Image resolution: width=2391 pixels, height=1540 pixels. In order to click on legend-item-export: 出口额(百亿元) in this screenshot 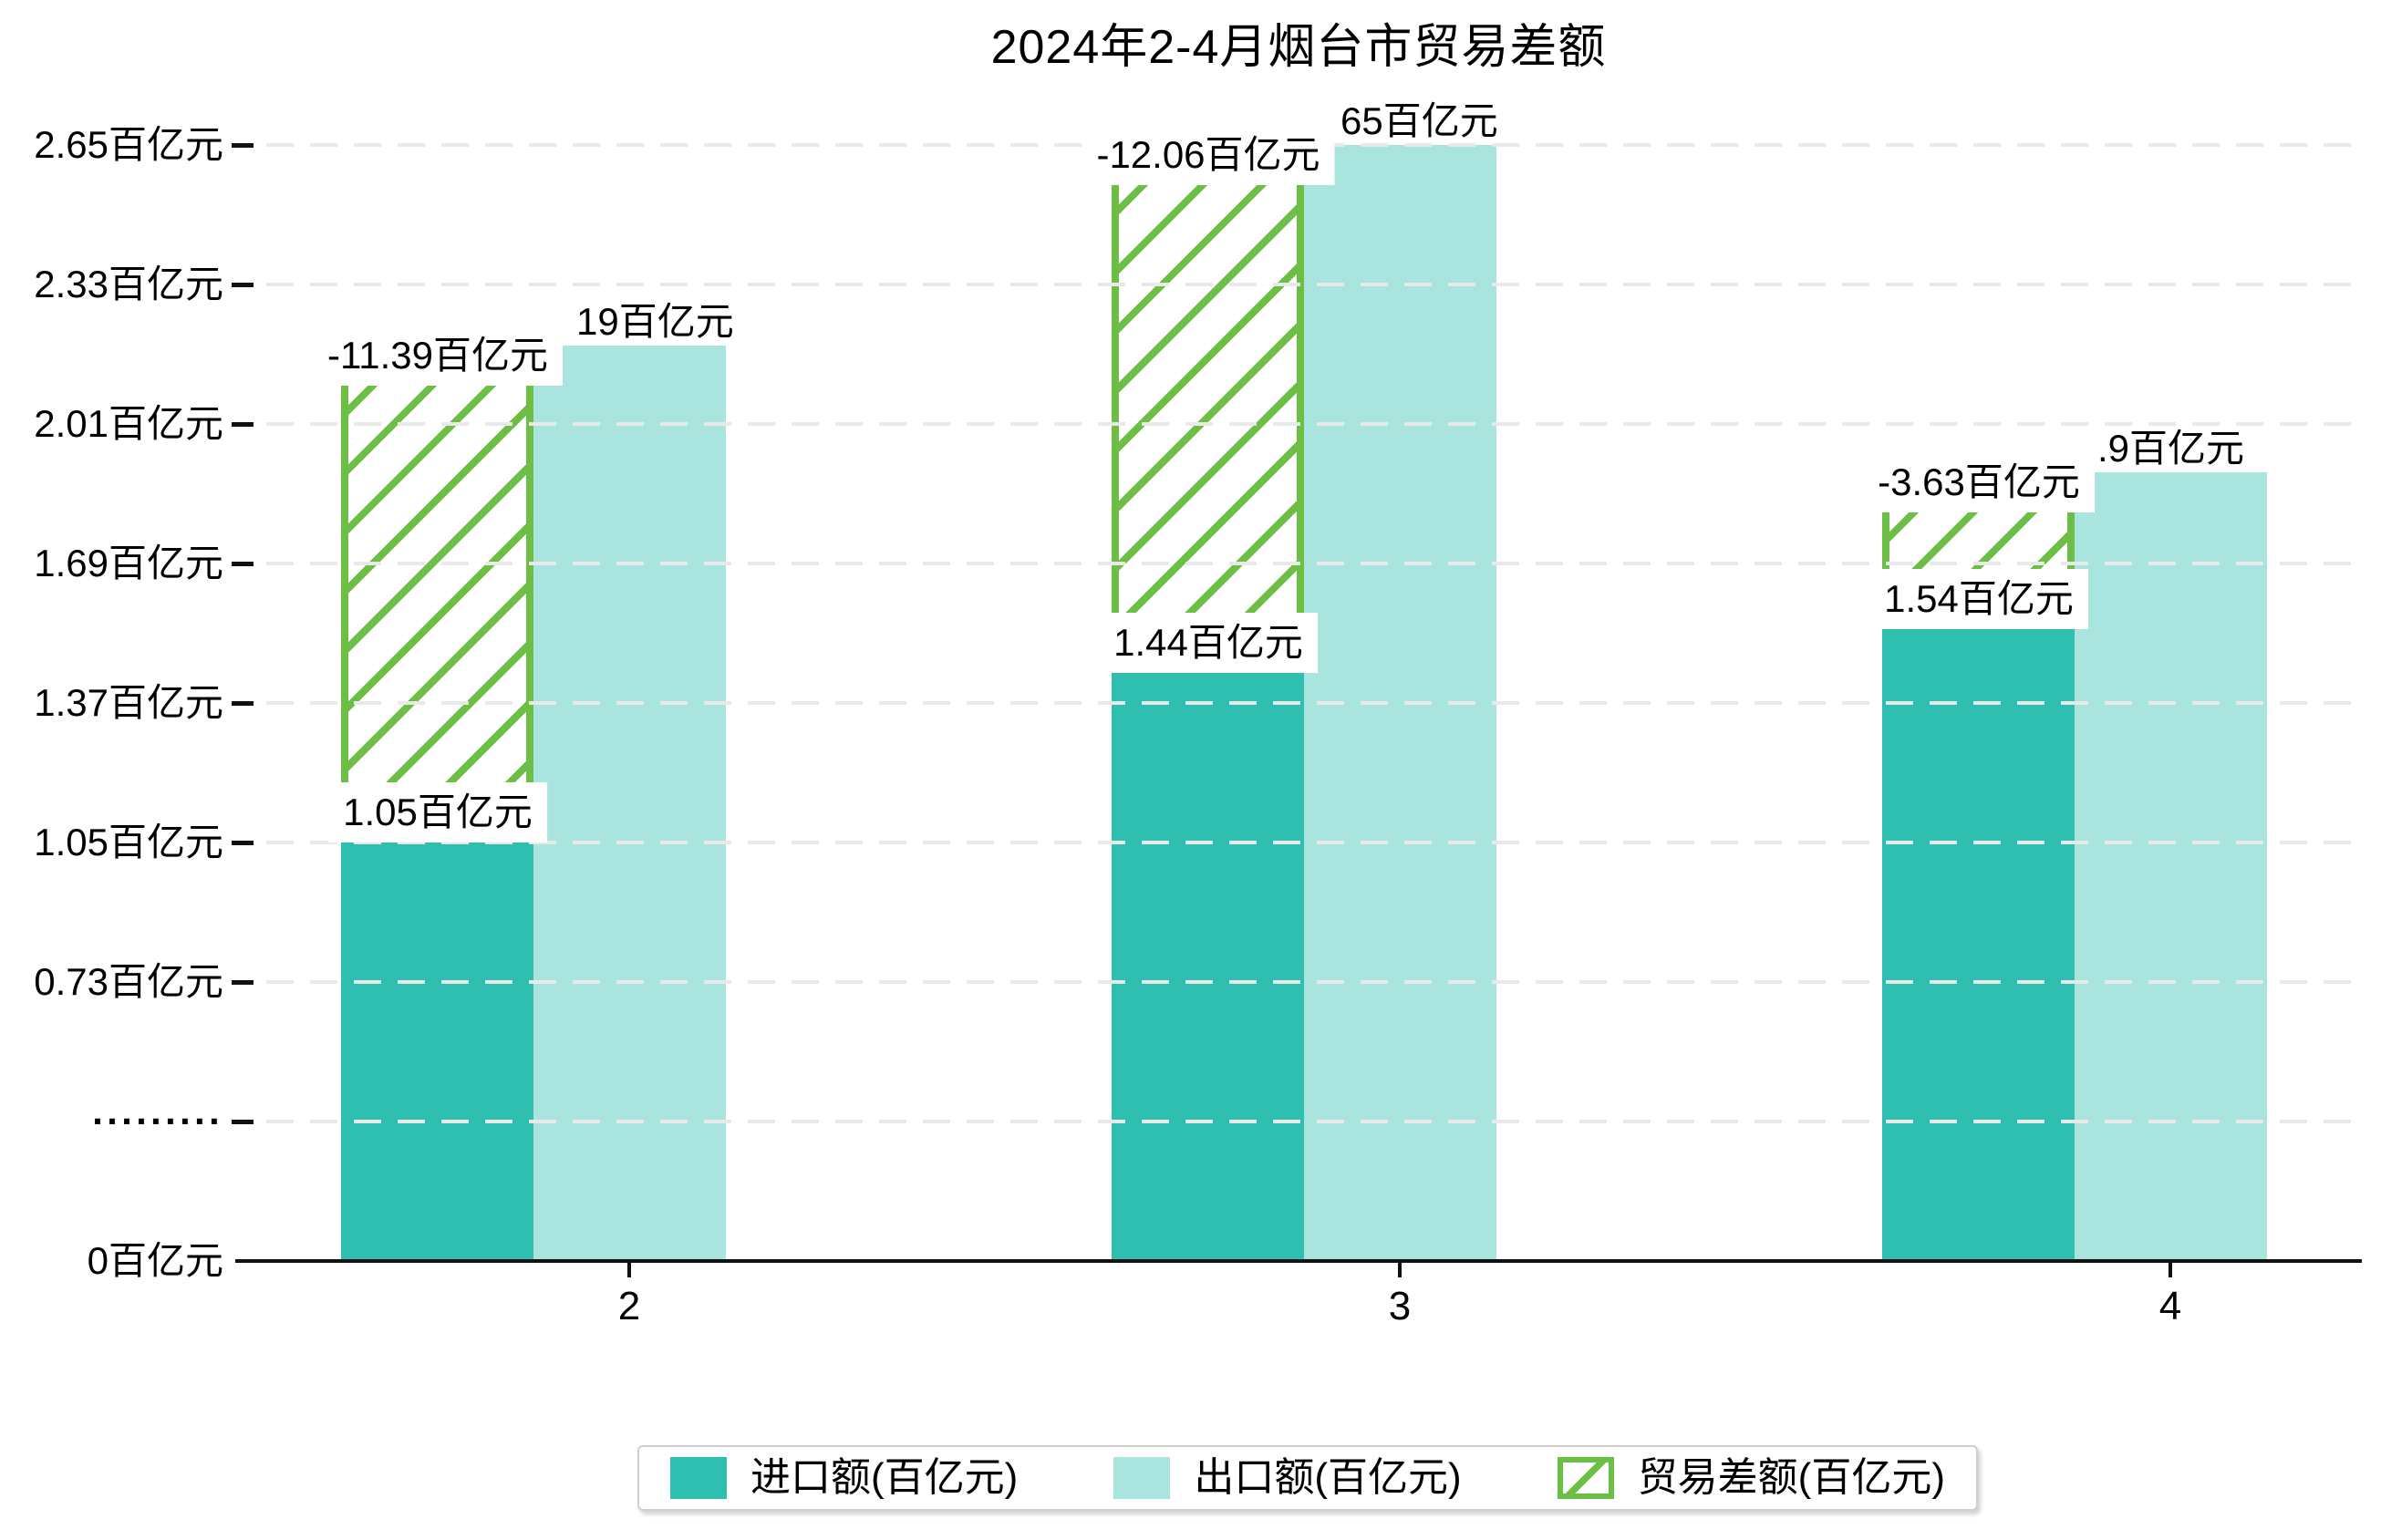, I will do `click(1287, 1478)`.